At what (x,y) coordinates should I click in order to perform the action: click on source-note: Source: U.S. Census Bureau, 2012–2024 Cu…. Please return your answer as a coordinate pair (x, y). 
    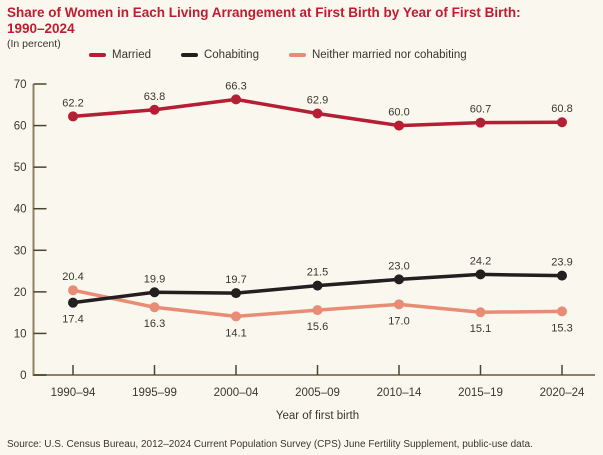
    Looking at the image, I should click on (270, 444).